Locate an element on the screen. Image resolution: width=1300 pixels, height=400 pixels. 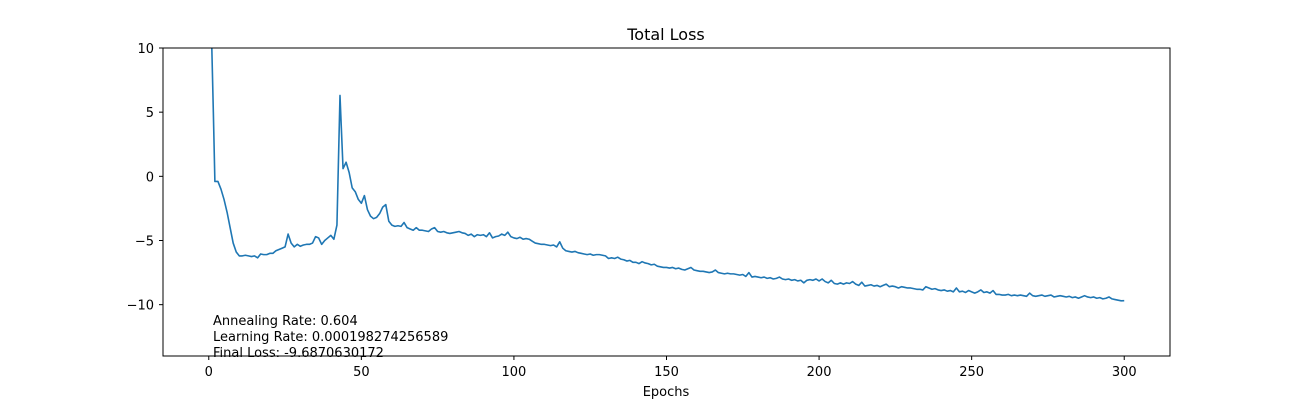
x-tick-label: 250 is located at coordinates (971, 372).